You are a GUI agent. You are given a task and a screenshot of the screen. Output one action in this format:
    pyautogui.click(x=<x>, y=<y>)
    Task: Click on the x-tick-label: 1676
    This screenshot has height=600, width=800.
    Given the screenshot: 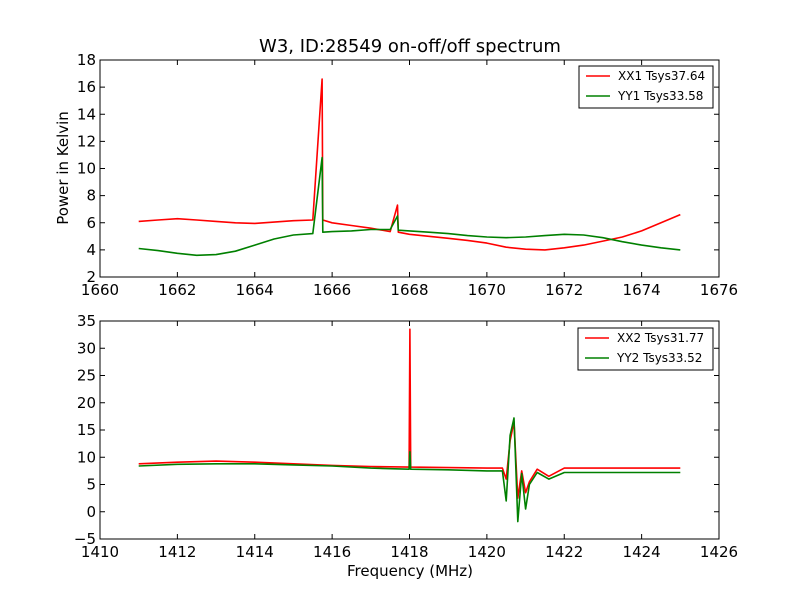 What is the action you would take?
    pyautogui.click(x=719, y=290)
    